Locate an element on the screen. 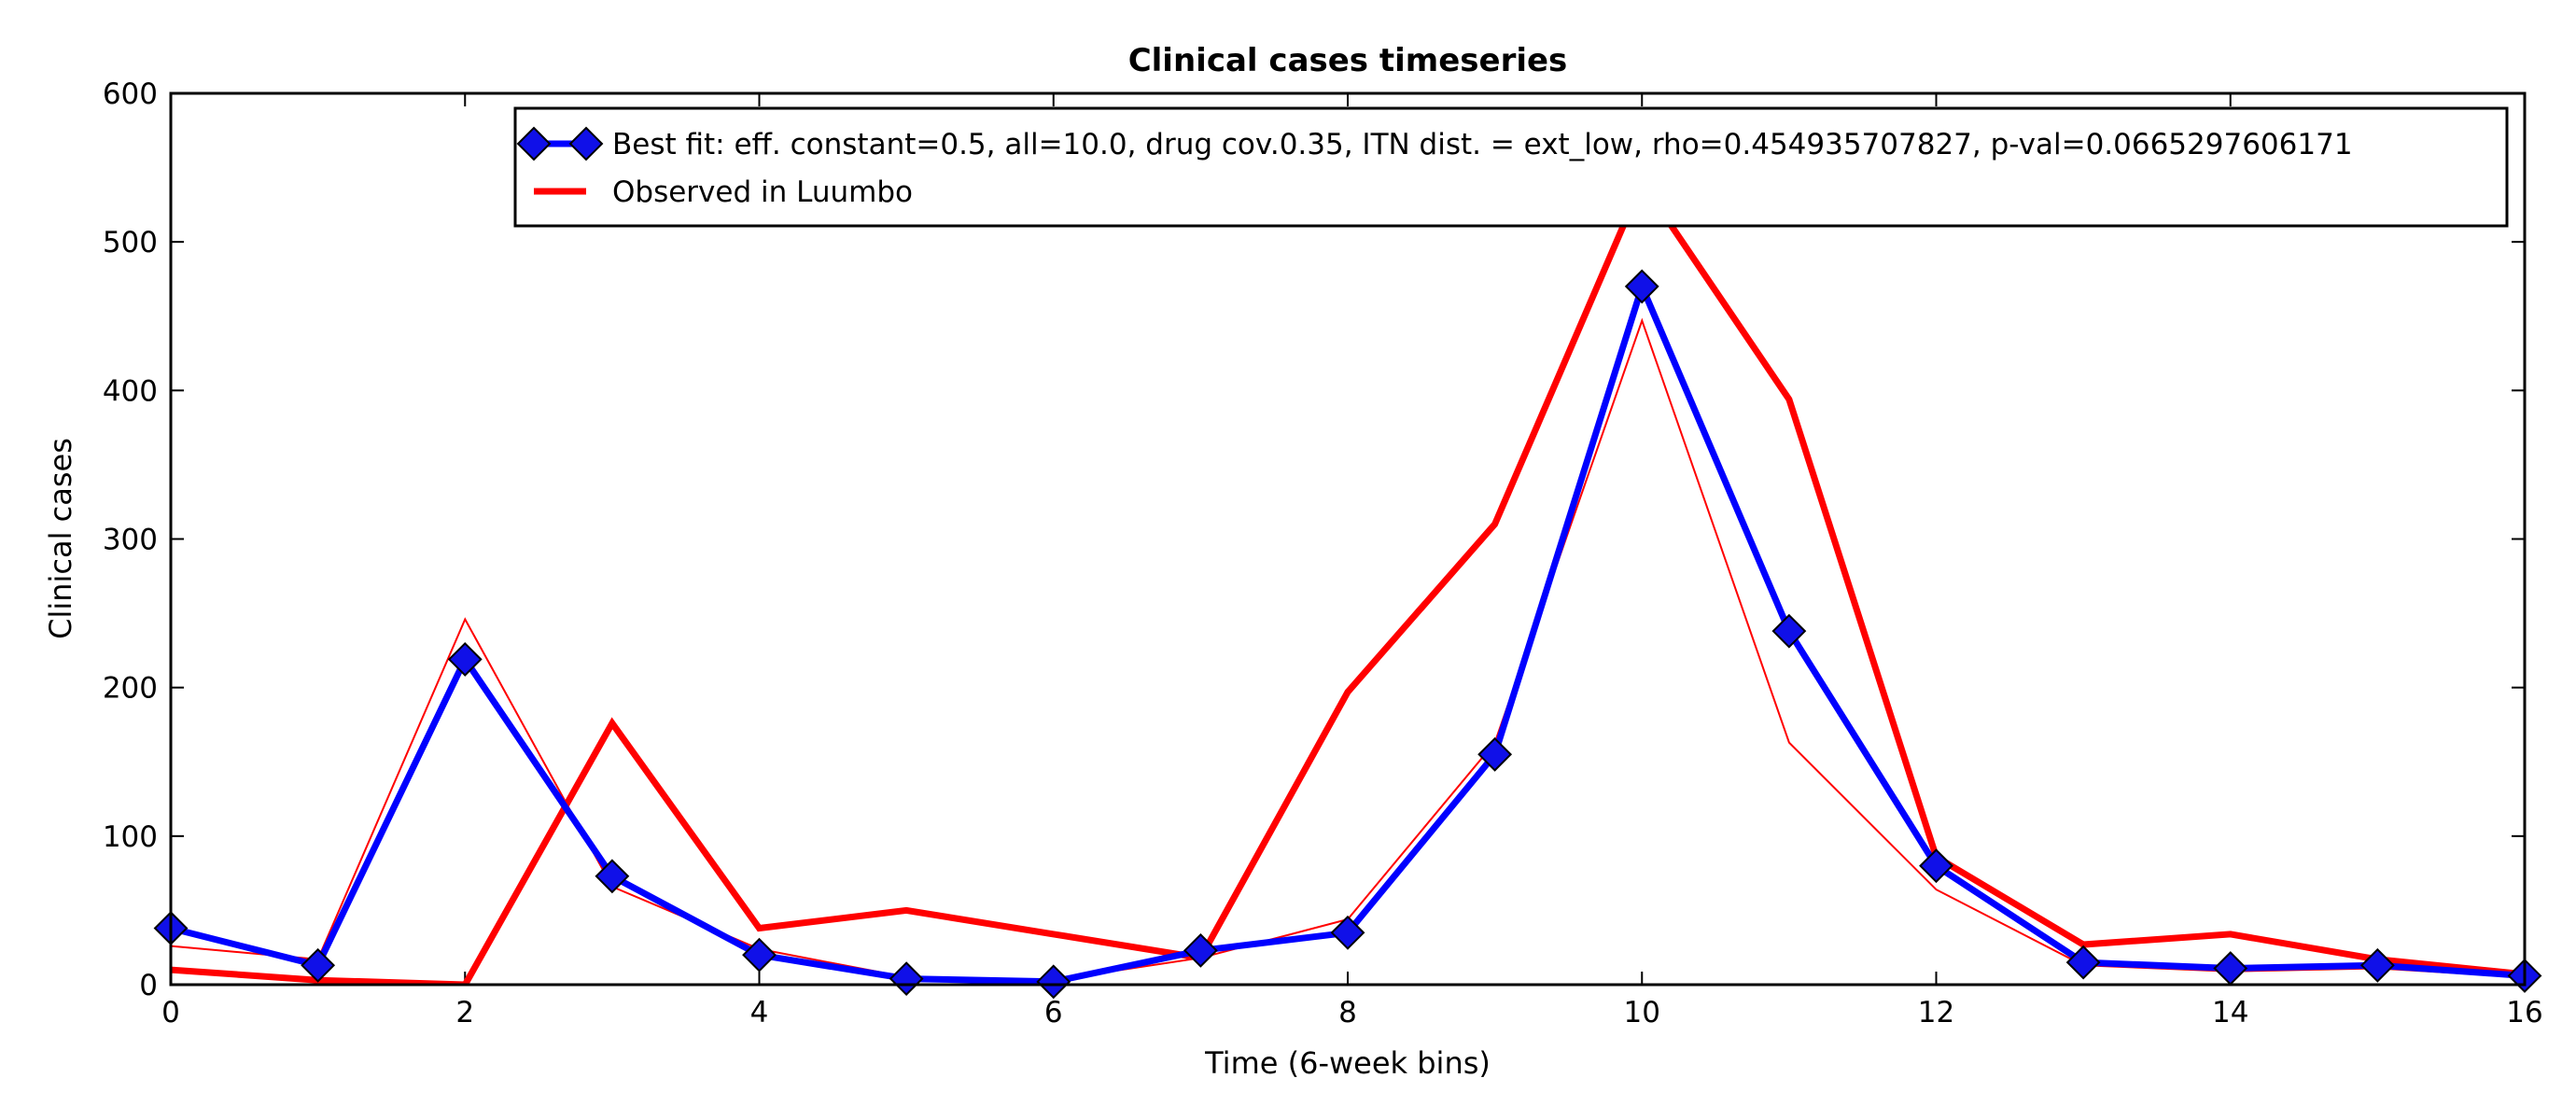 The image size is (2576, 1120). legend-box is located at coordinates (1511, 167).